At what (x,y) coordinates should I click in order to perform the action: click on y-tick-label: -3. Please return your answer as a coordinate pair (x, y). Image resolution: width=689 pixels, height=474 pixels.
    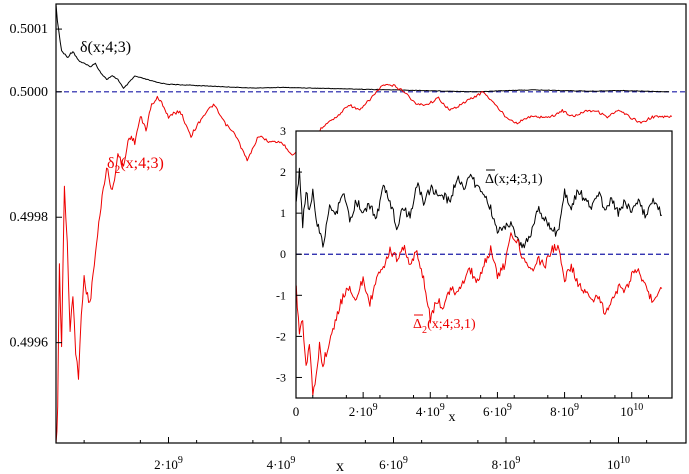
    Looking at the image, I should click on (281, 377).